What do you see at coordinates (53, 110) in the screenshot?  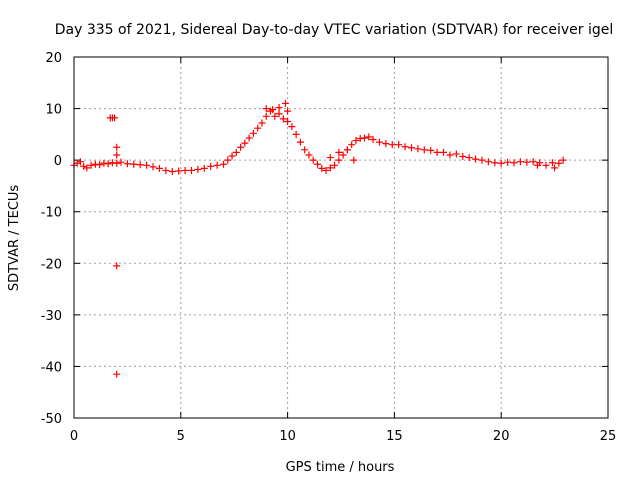 I see `y-tick-label: 10` at bounding box center [53, 110].